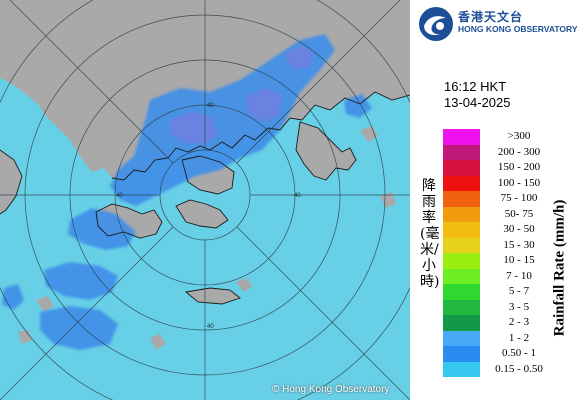  What do you see at coordinates (331, 389) in the screenshot?
I see `copyright-text: © Hong Kong Observatory` at bounding box center [331, 389].